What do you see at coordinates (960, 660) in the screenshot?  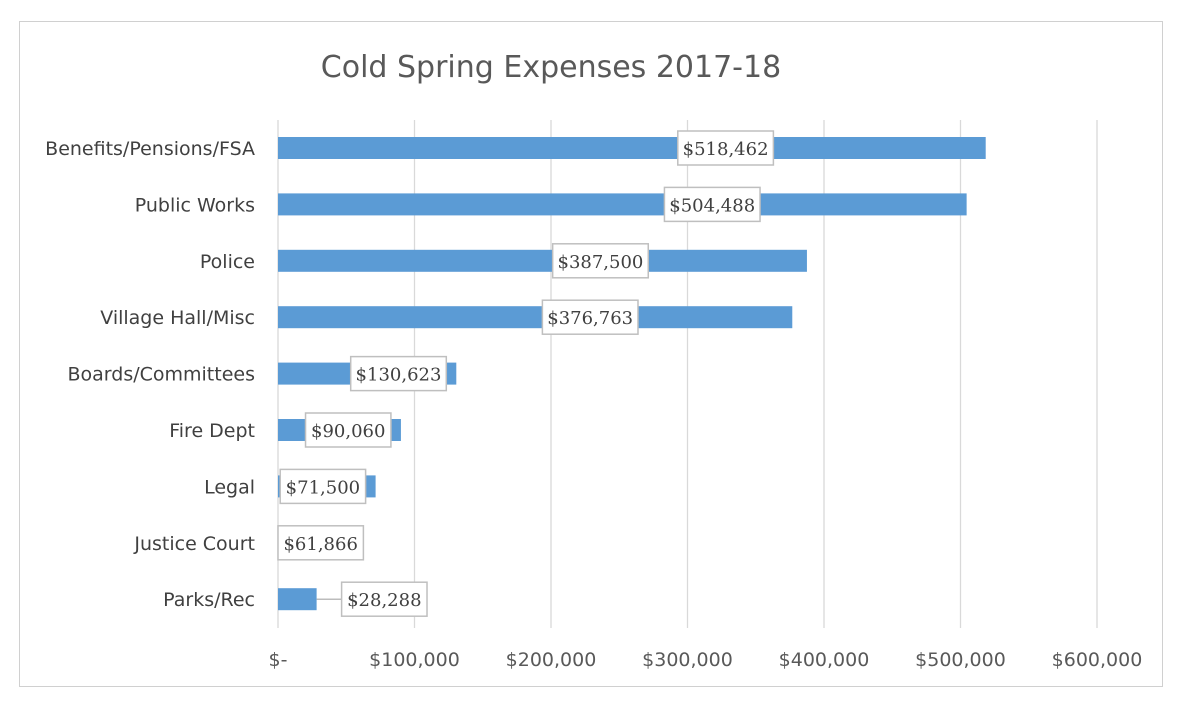 I see `x-tick-label: $500,000` at bounding box center [960, 660].